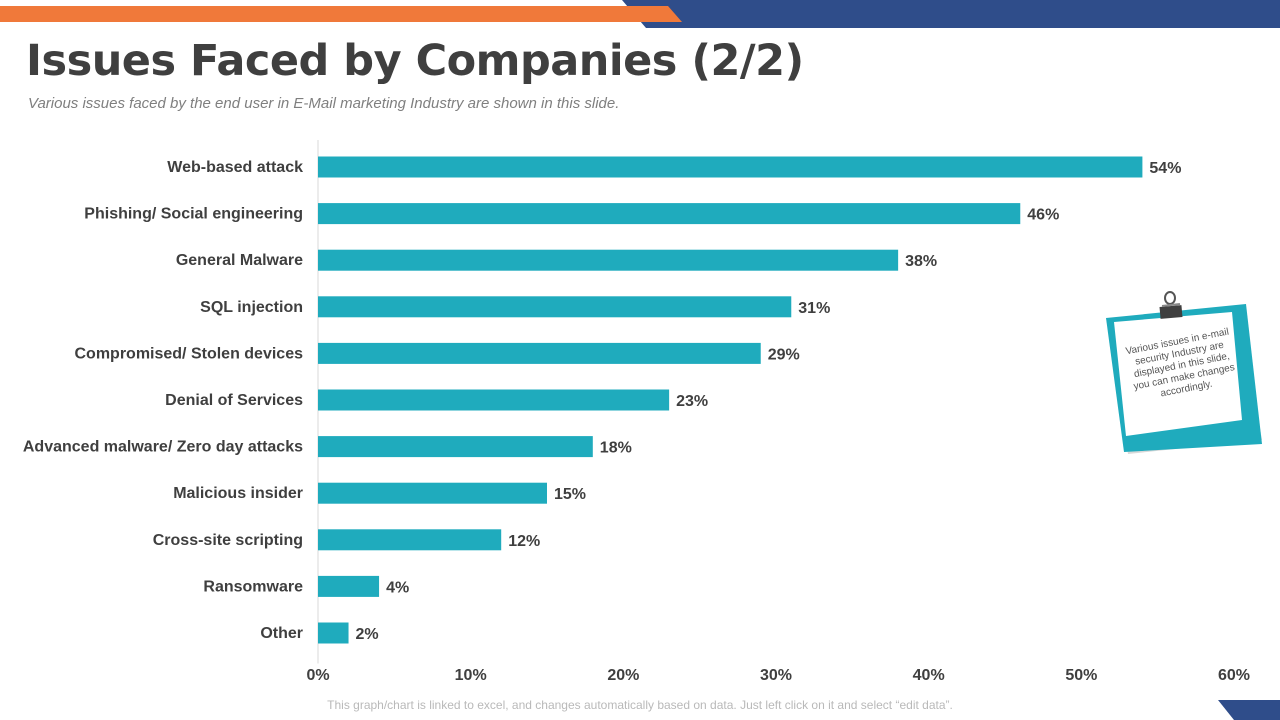 The width and height of the screenshot is (1280, 720). Describe the element at coordinates (239, 260) in the screenshot. I see `category-label: General Malware` at that location.